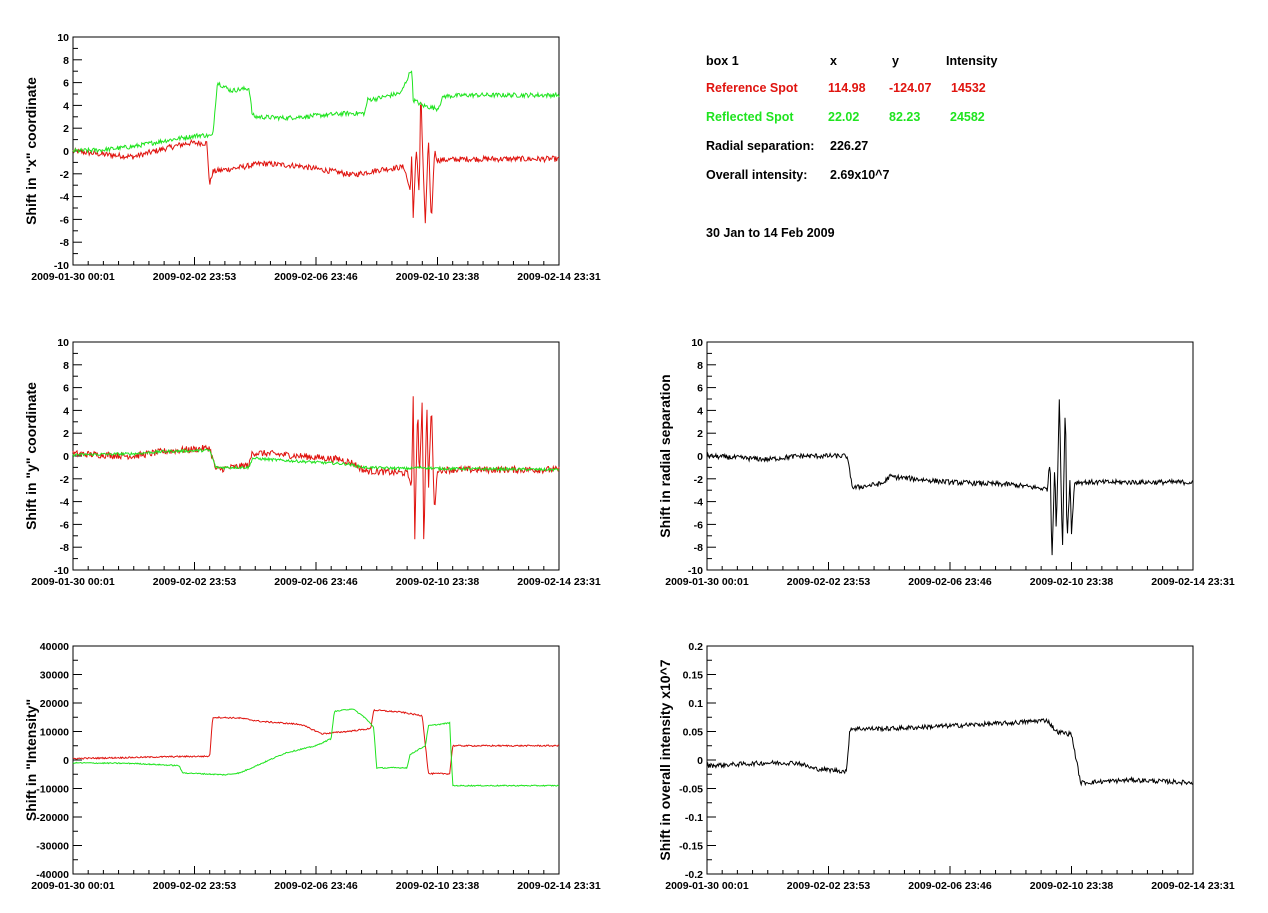  I want to click on y-tick-label: -40000, so click(52, 875).